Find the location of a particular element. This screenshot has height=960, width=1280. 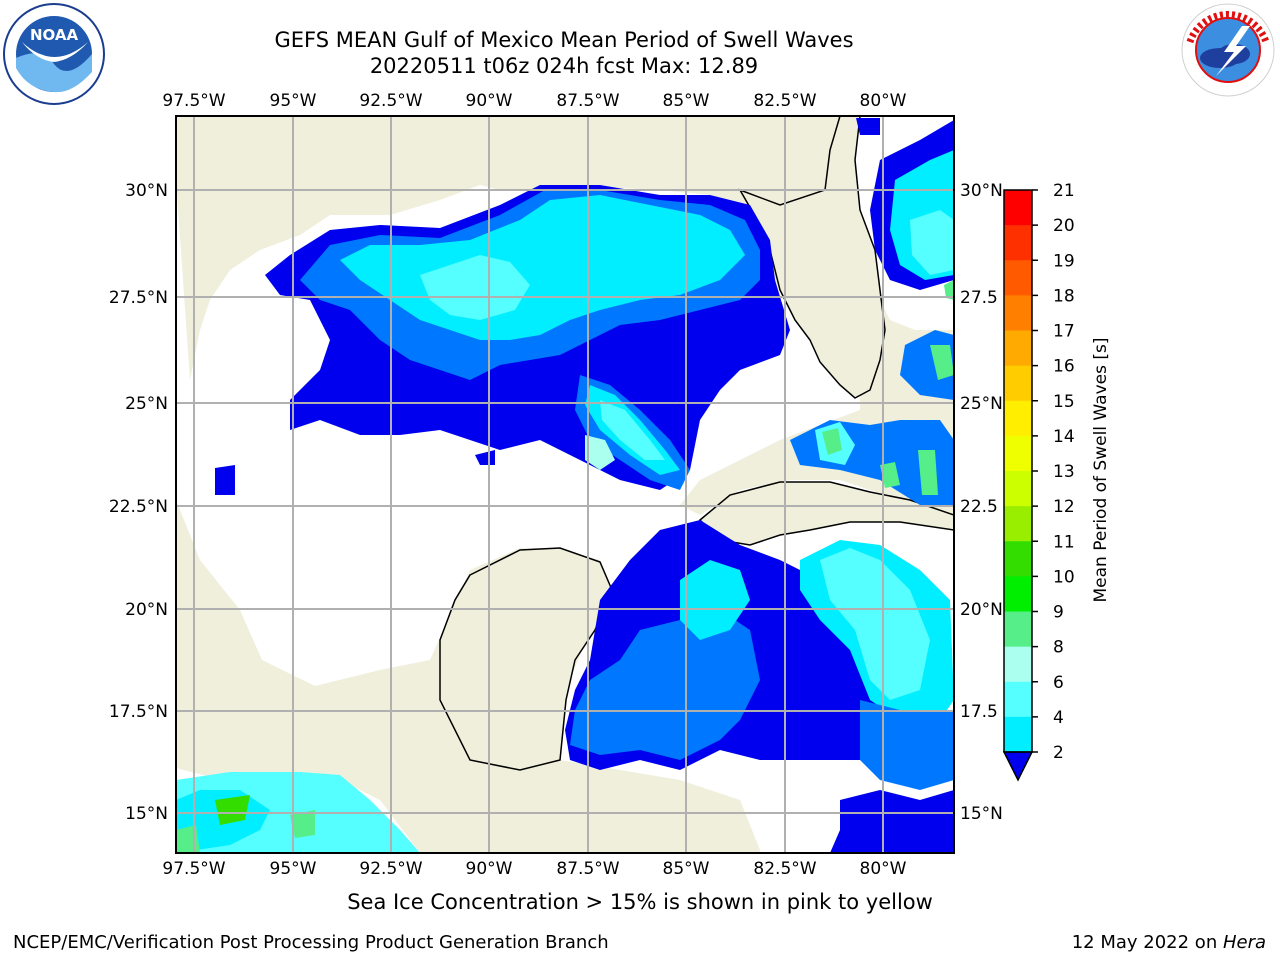

cuba is located at coordinates (826, 513).